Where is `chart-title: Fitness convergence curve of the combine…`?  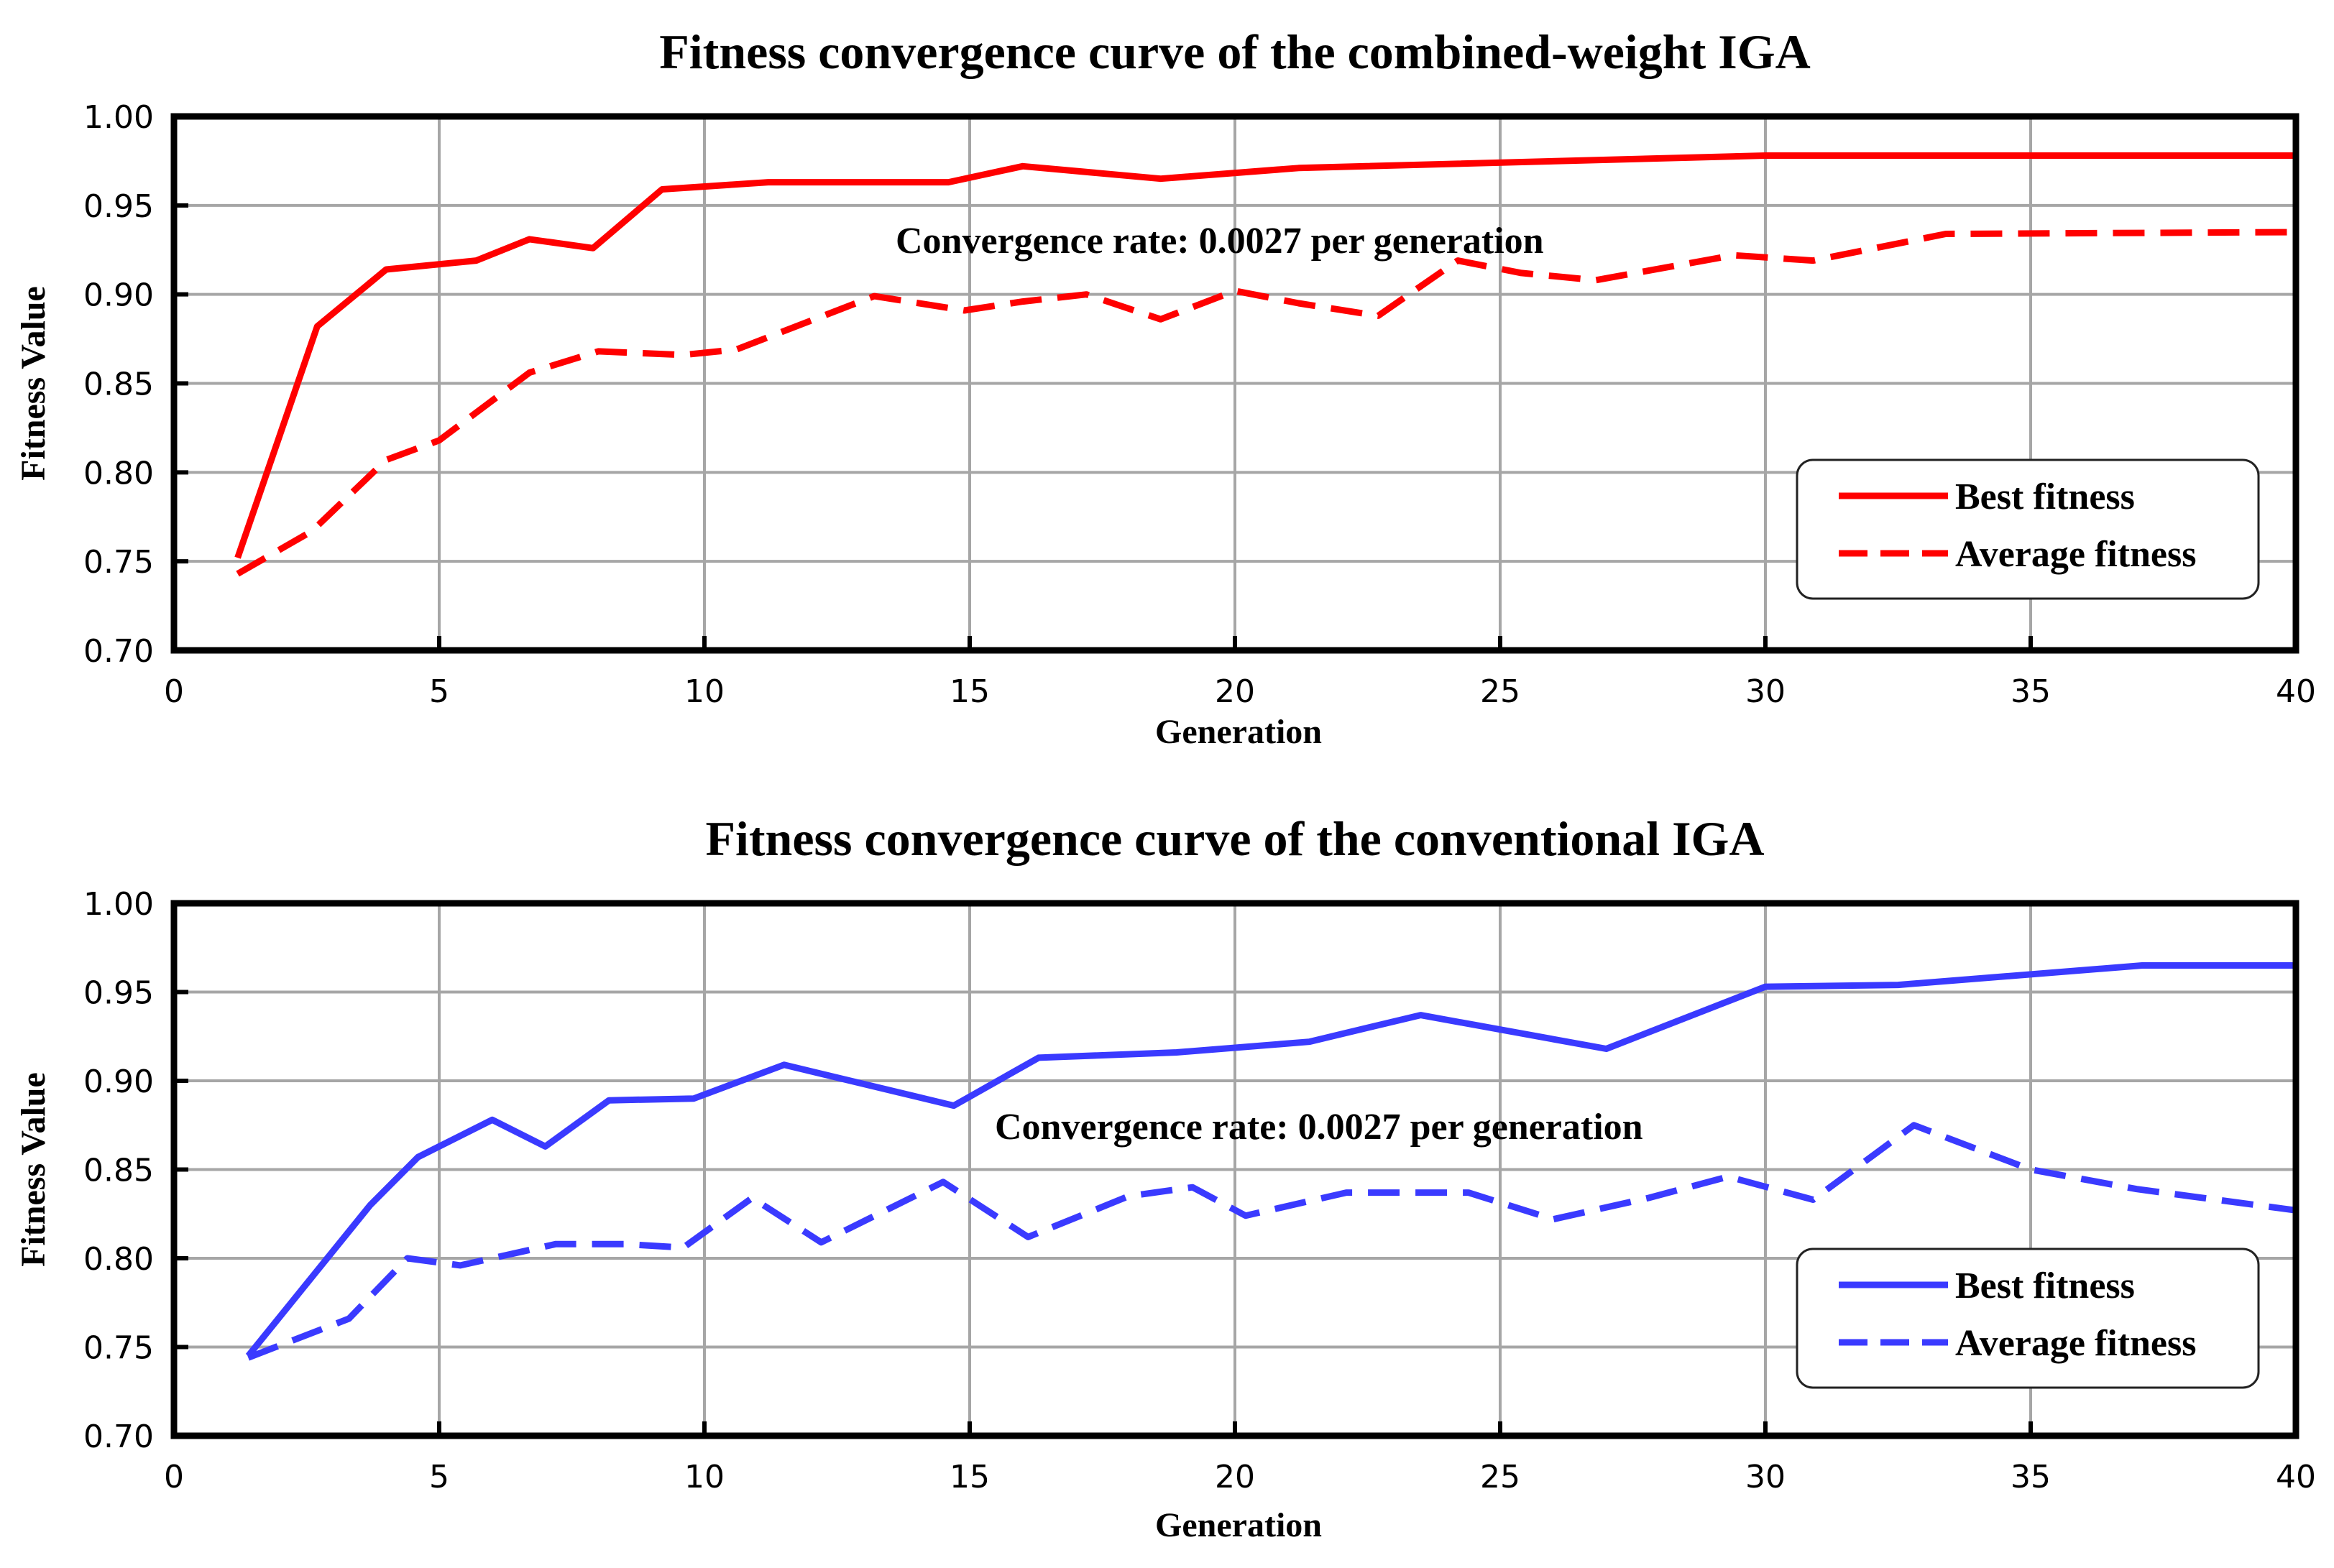
chart-title: Fitness convergence curve of the combine… is located at coordinates (1235, 51).